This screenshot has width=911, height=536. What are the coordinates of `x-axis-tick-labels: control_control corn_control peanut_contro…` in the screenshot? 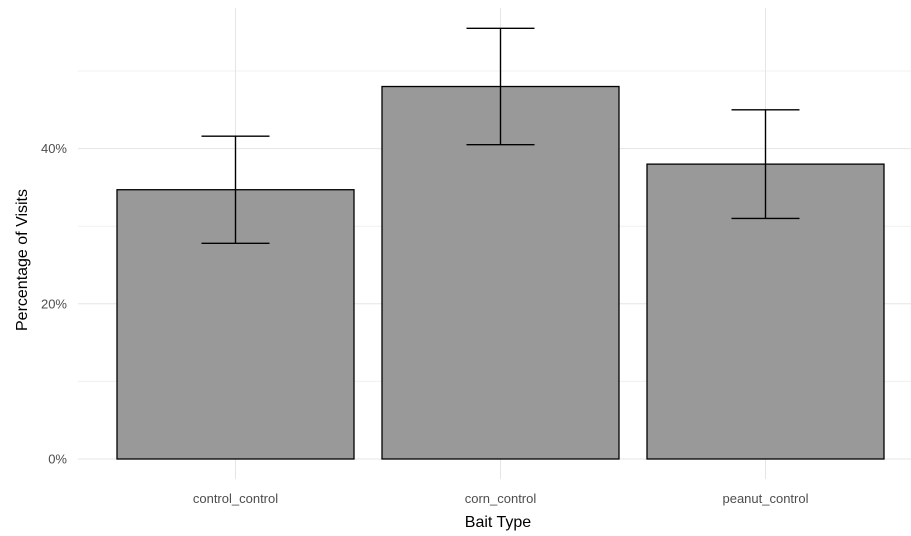 It's located at (501, 498).